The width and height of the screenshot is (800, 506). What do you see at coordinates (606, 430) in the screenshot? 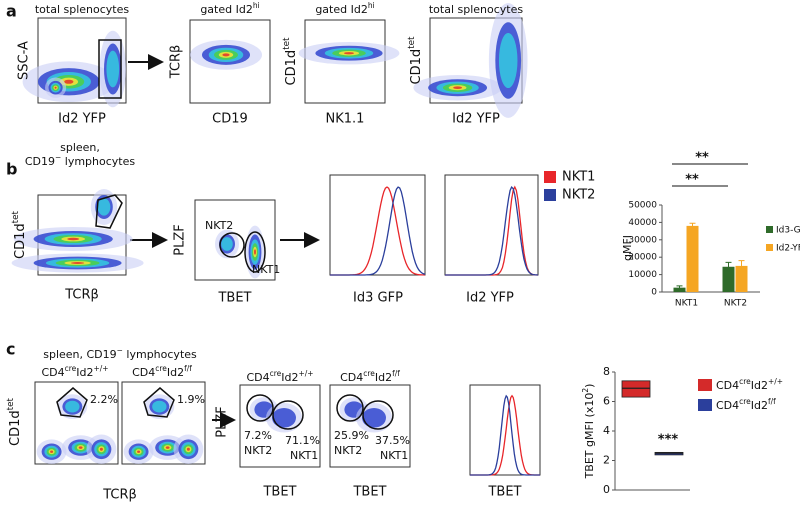
I see `y-tick-label: 4` at bounding box center [606, 430].